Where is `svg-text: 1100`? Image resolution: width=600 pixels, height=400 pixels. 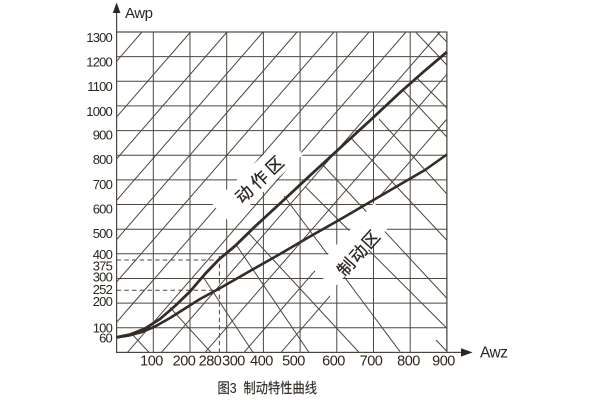
svg-text: 1100 is located at coordinates (99, 86).